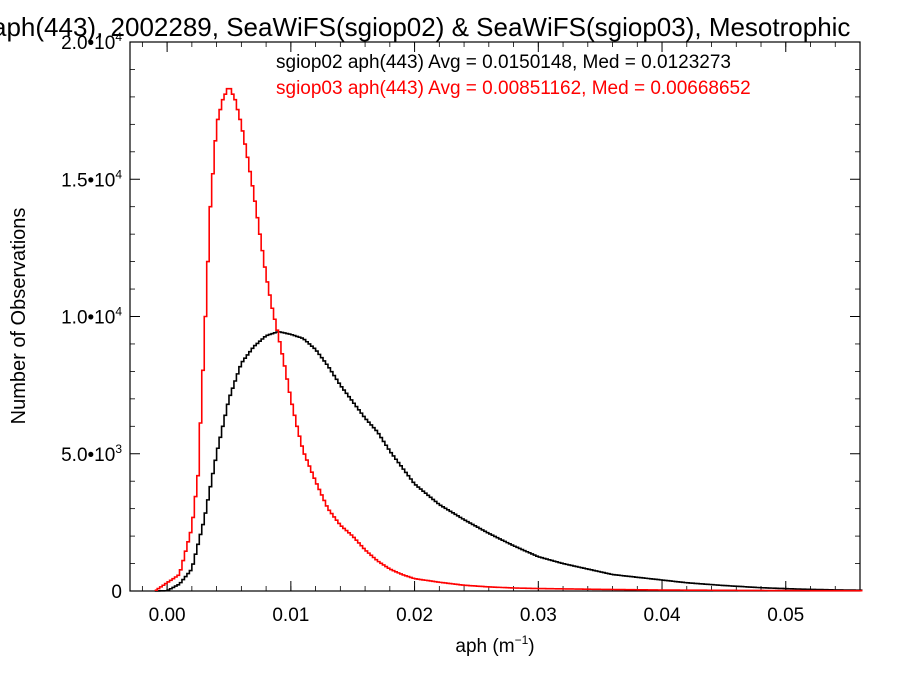 This screenshot has height=675, width=900. What do you see at coordinates (88, 455) in the screenshot?
I see `y-tick-label-main: 5.0•10` at bounding box center [88, 455].